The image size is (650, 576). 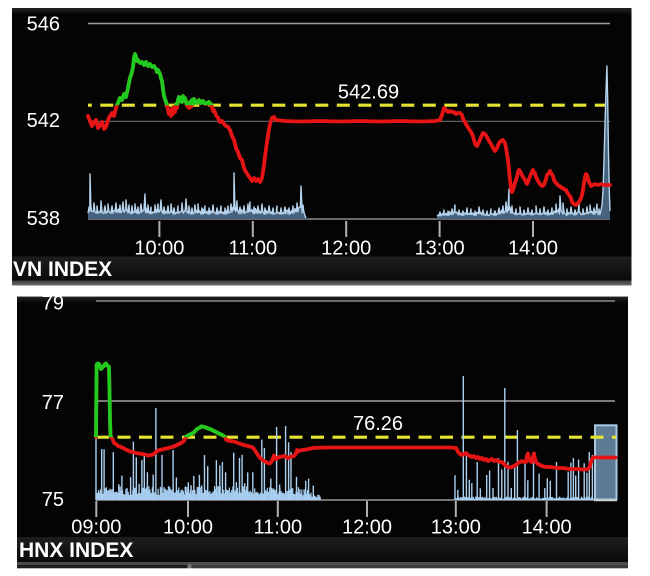 I want to click on svg-text: 546, so click(x=43, y=25).